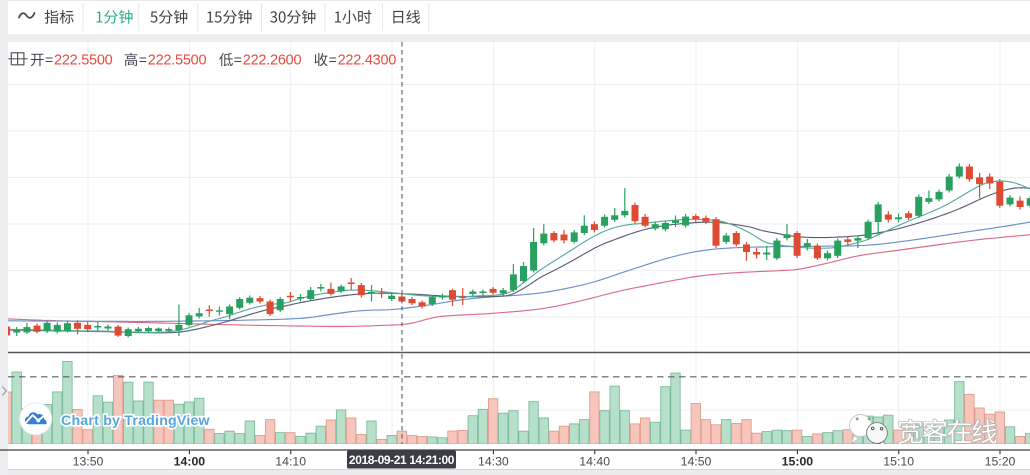 This screenshot has height=475, width=1030. Describe the element at coordinates (798, 461) in the screenshot. I see `svg-text: 15:00` at that location.